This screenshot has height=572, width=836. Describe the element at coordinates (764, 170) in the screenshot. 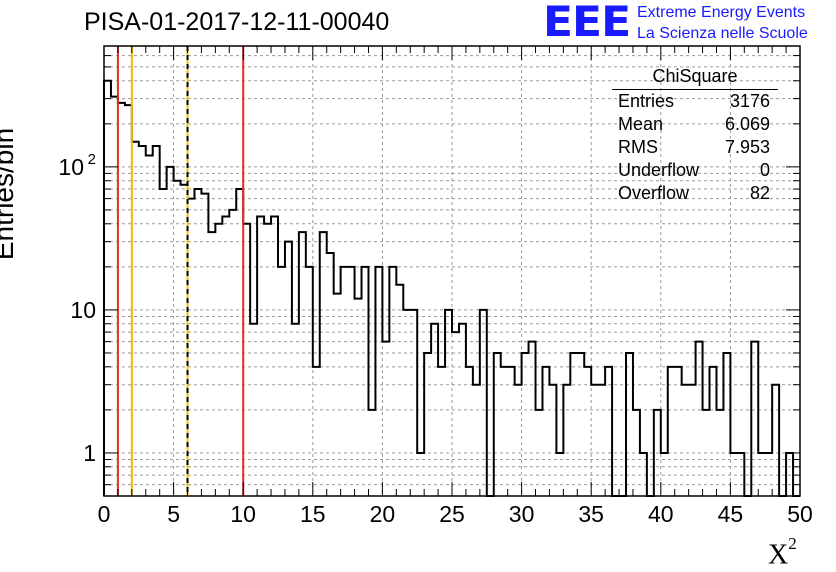

I see `stats-value: 0` at that location.